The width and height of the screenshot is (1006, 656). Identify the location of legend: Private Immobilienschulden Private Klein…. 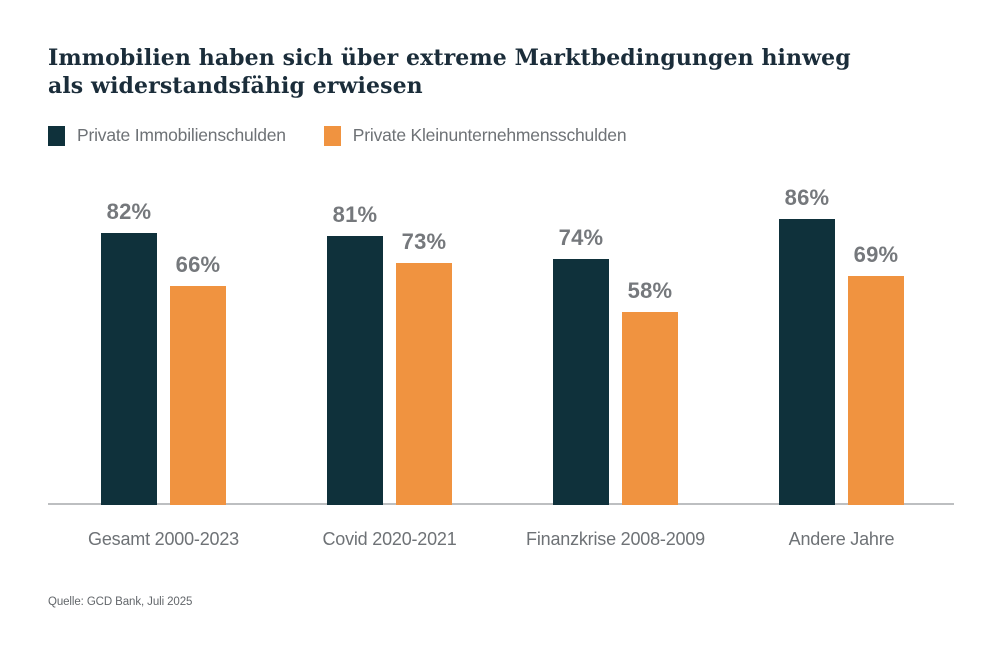
(337, 135).